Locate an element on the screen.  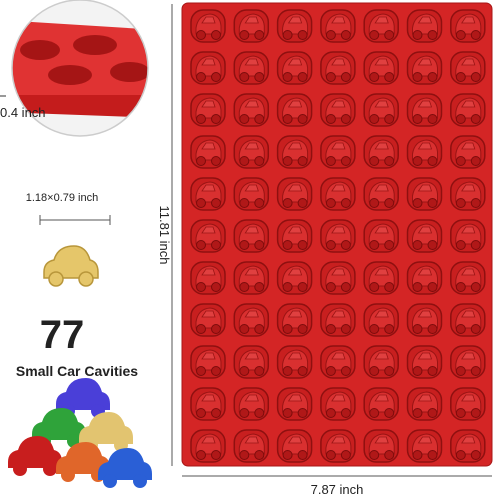
zoom-border is located at coordinates (80, 68).